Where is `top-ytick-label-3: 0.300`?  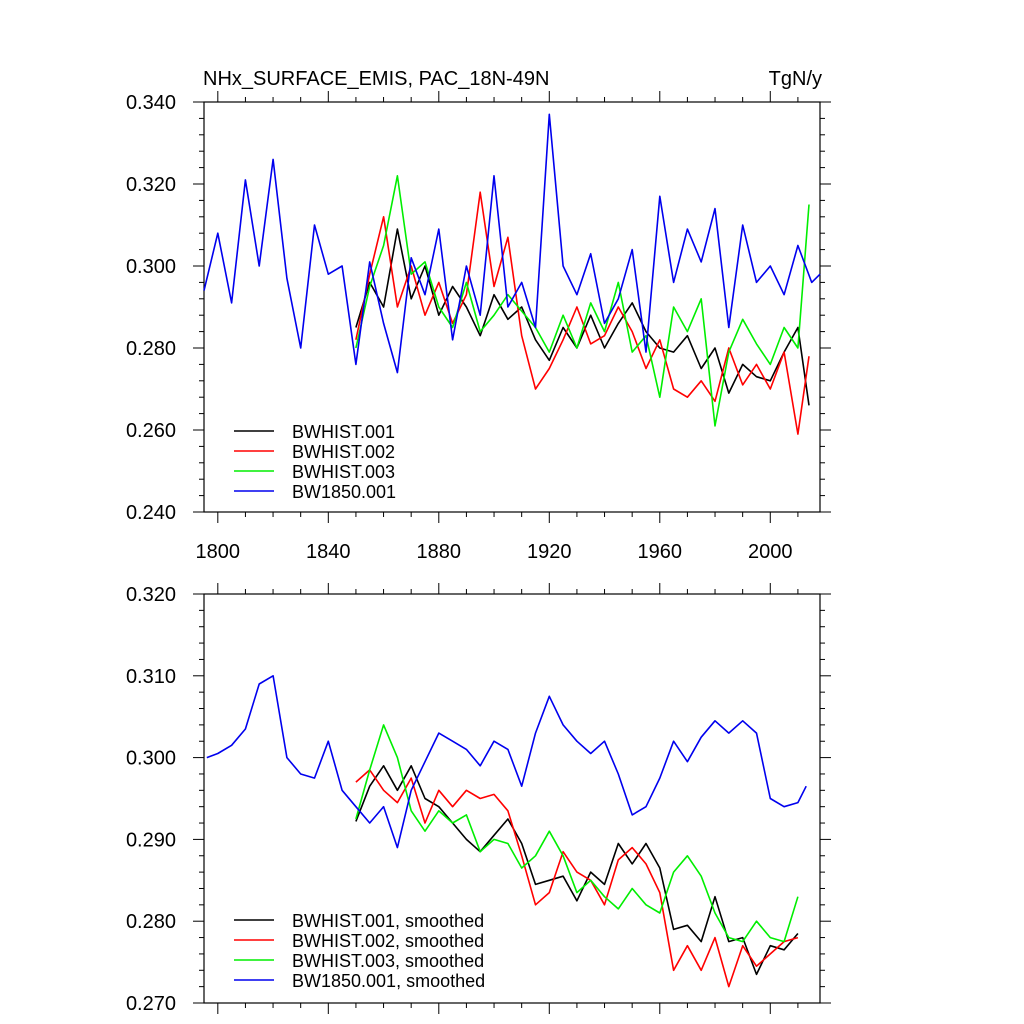
top-ytick-label-3: 0.300 is located at coordinates (151, 267).